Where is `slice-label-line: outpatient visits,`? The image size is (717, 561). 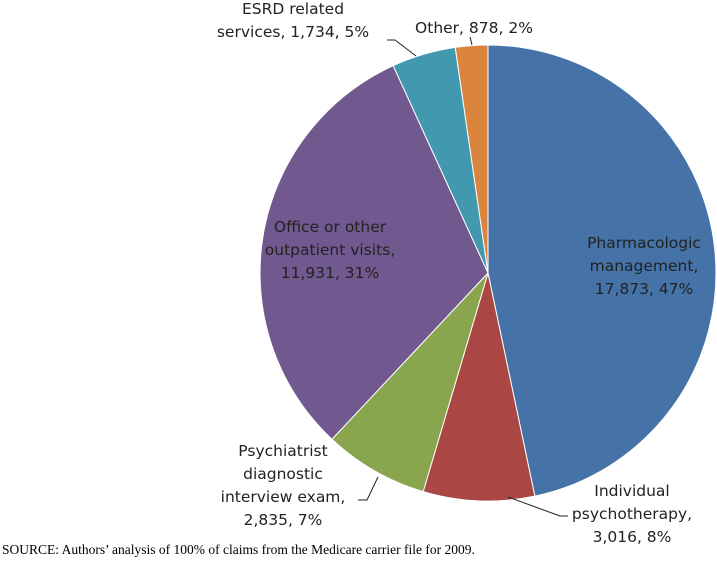
slice-label-line: outpatient visits, is located at coordinates (330, 250).